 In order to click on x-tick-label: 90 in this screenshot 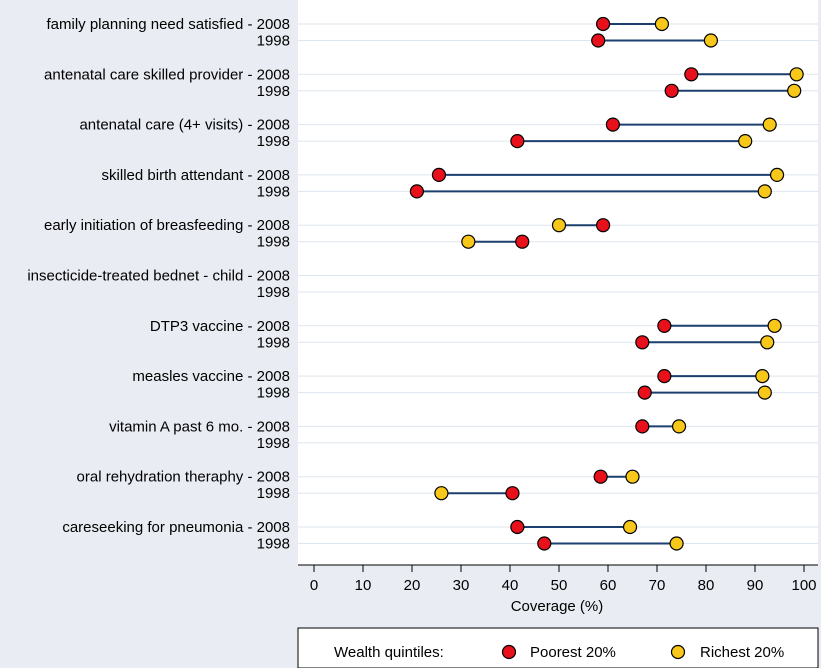, I will do `click(755, 585)`.